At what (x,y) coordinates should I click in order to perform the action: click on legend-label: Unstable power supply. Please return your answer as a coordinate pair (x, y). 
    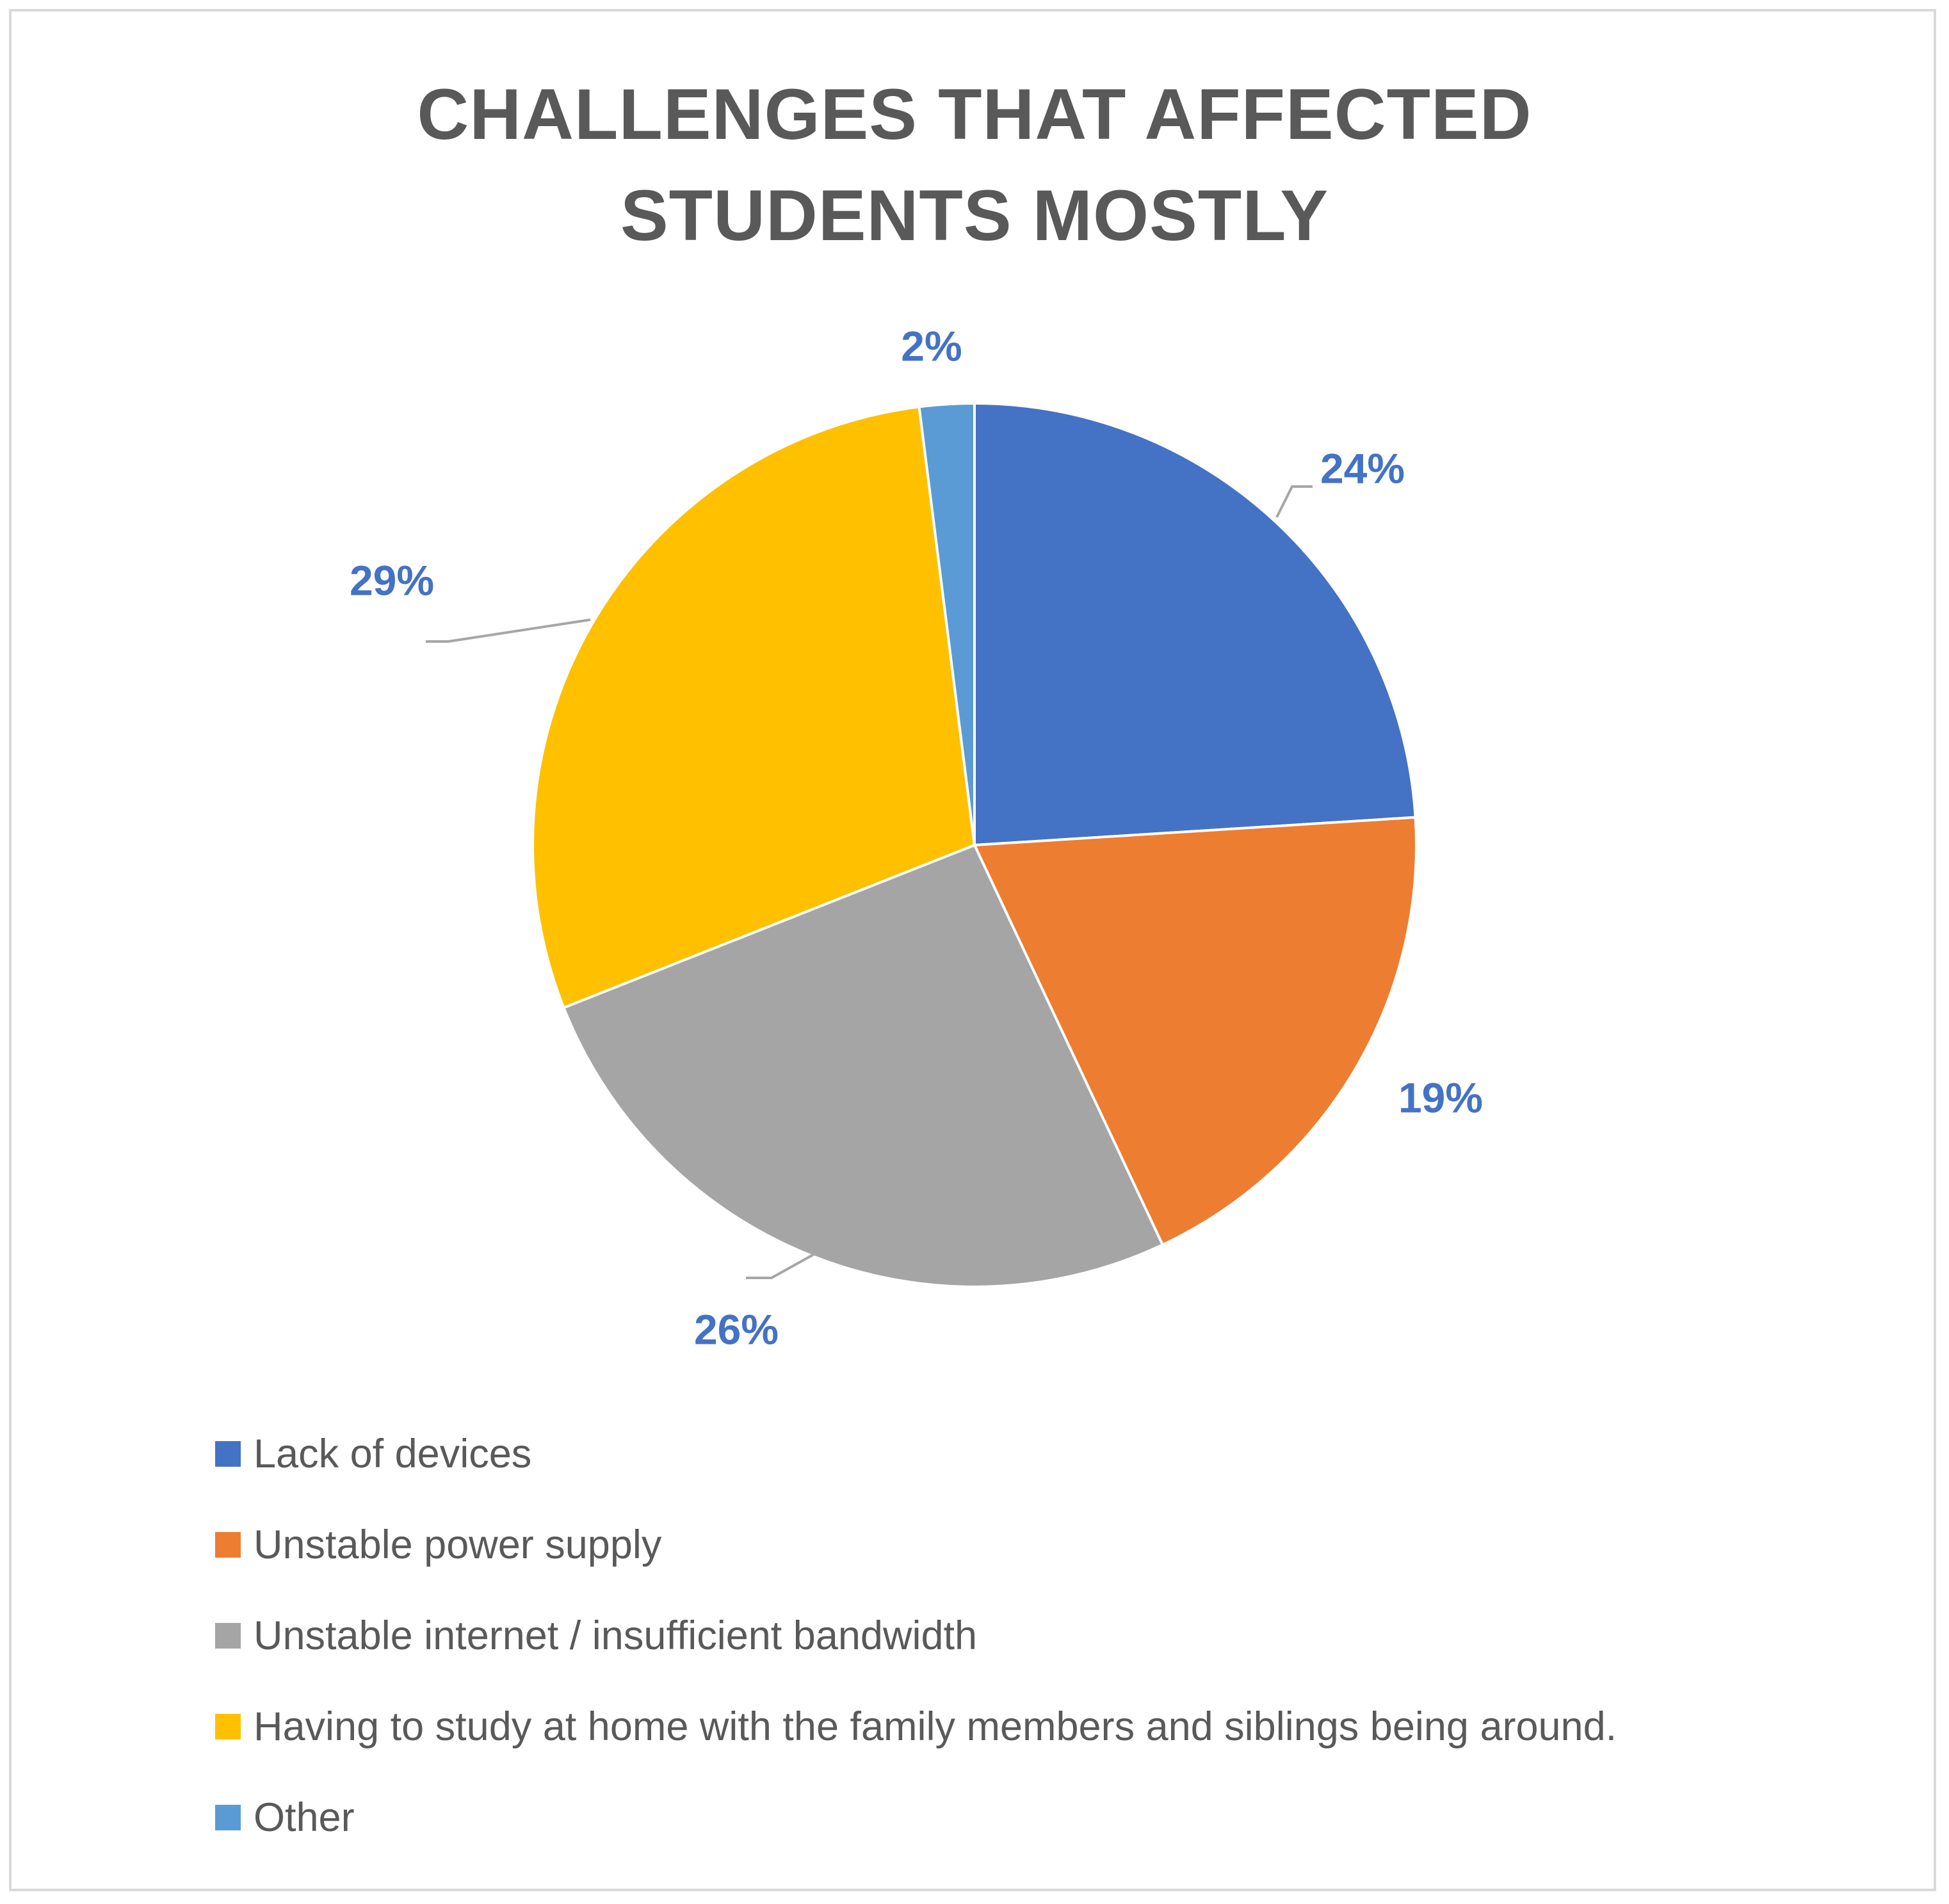
    Looking at the image, I should click on (458, 1544).